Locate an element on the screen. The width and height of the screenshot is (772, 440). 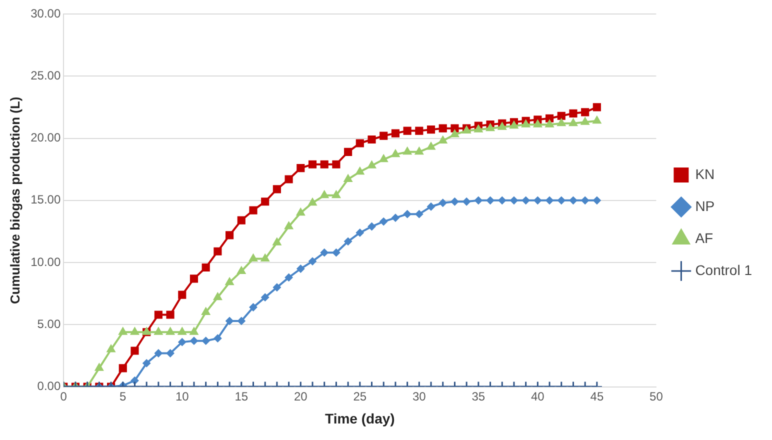
y-tick-label: 5.00 is located at coordinates (49, 323).